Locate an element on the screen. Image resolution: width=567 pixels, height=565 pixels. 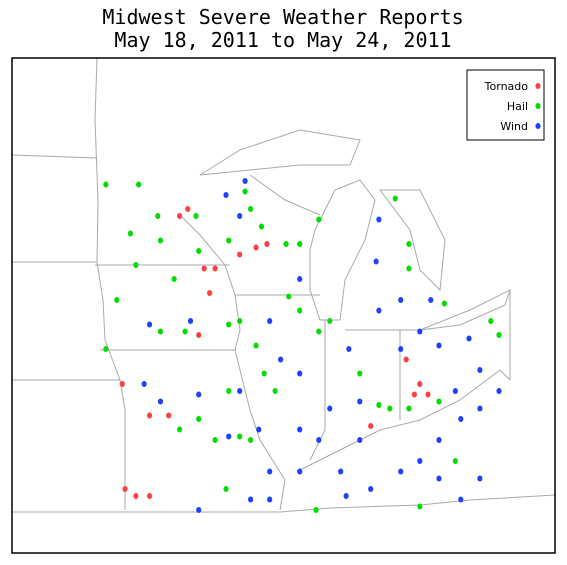
legend-label: Tornado is located at coordinates (506, 86).